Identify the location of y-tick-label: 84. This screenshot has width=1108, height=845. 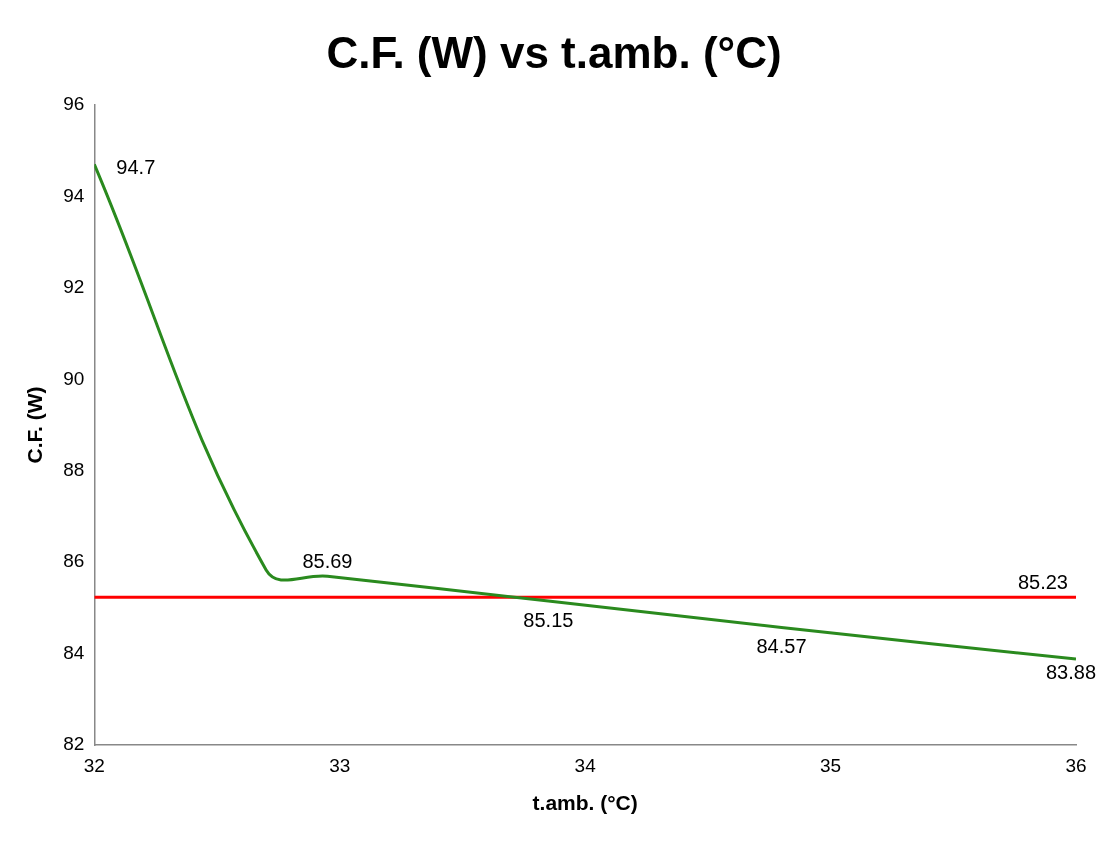
(74, 652).